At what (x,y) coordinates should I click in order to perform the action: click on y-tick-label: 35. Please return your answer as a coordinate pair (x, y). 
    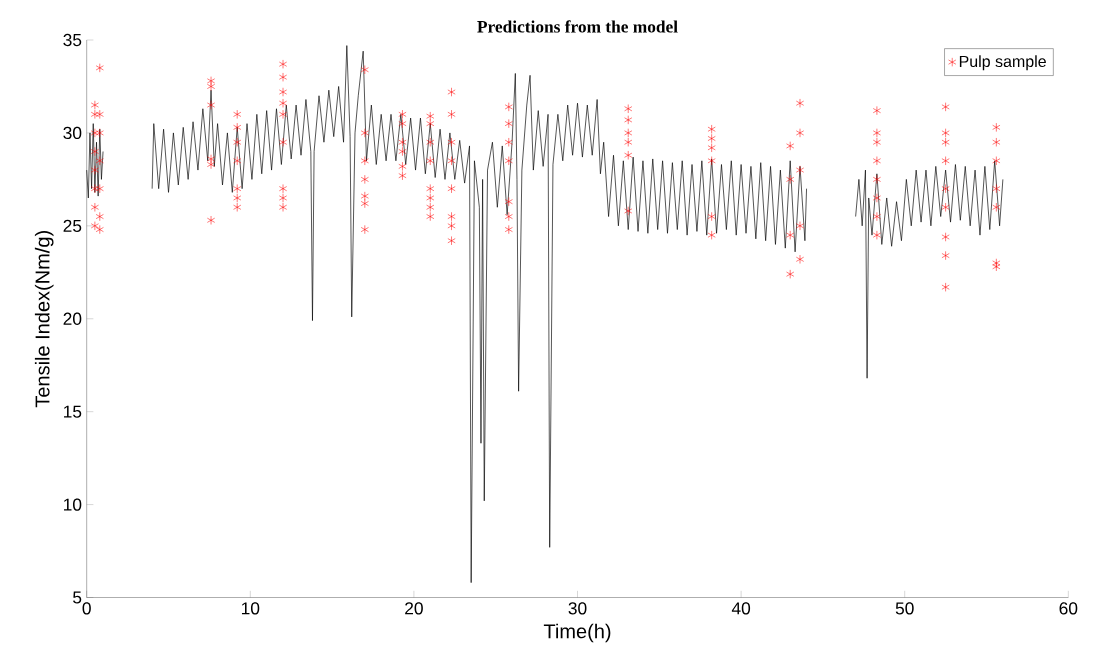
    Looking at the image, I should click on (72, 40).